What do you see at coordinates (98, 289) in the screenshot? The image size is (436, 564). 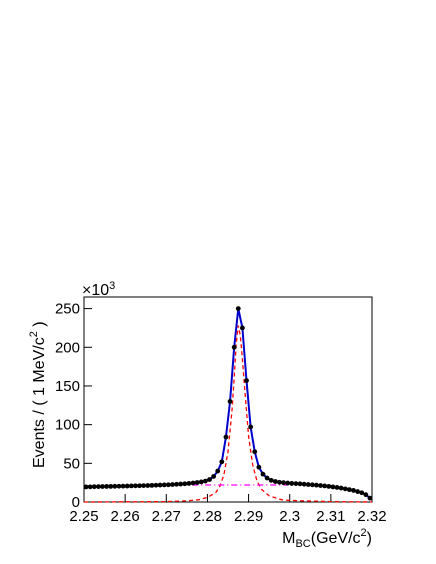 I see `y-multiplier: ×10³` at bounding box center [98, 289].